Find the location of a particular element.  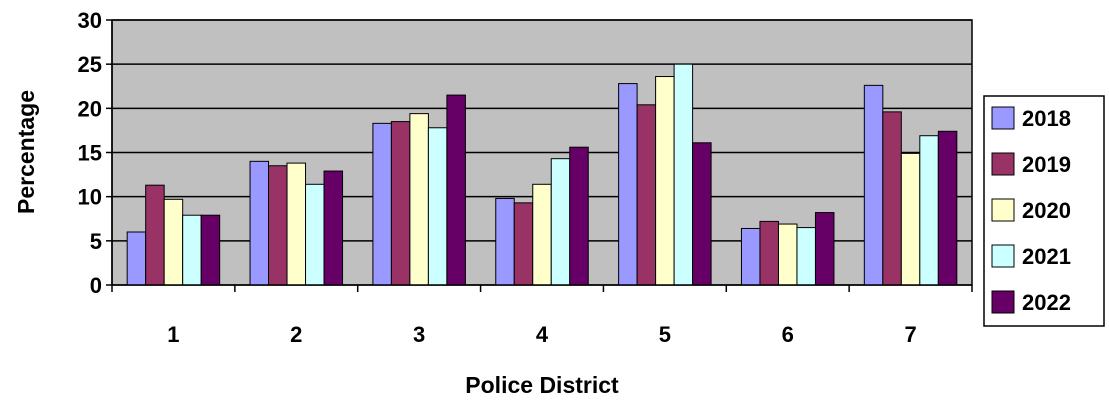

legend-label-2020: 2020 is located at coordinates (1046, 210).